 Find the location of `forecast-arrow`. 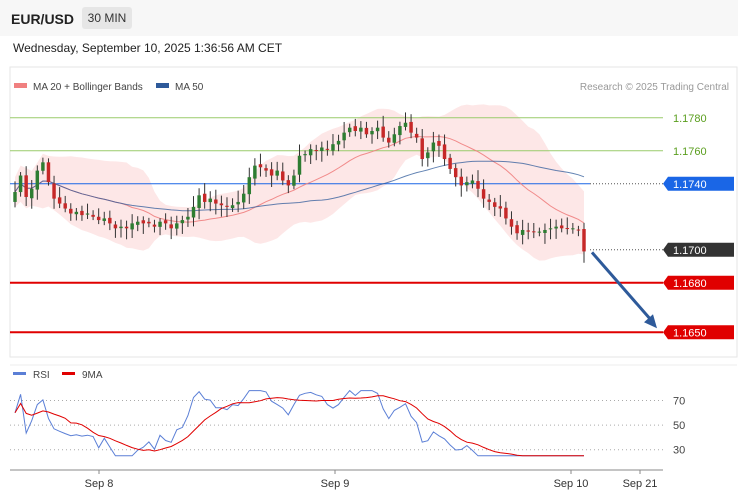

forecast-arrow is located at coordinates (623, 290).